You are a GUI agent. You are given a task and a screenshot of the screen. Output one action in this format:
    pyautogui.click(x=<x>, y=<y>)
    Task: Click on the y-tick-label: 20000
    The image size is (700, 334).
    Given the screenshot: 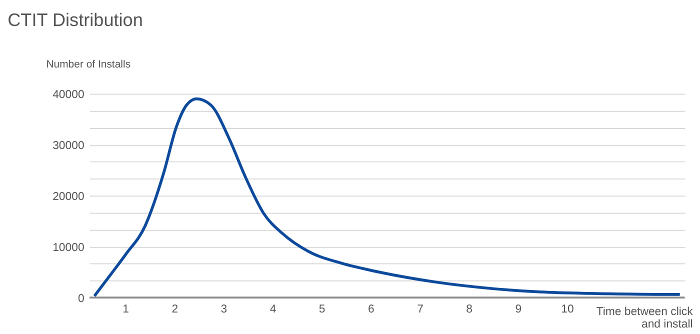 What is the action you would take?
    pyautogui.click(x=68, y=196)
    